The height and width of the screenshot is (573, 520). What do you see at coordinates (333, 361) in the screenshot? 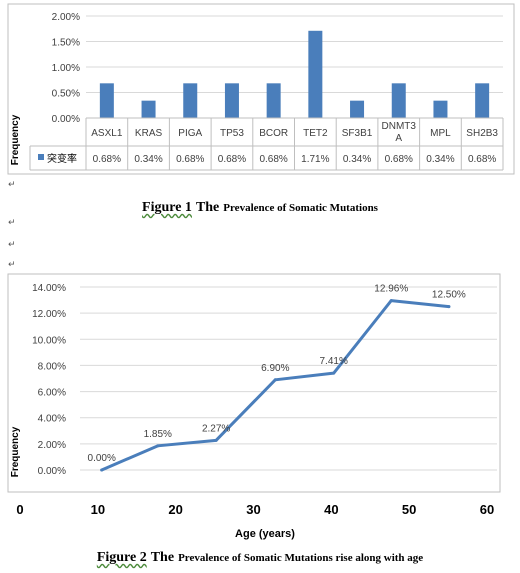
I see `data-label: 7.41%` at bounding box center [333, 361].